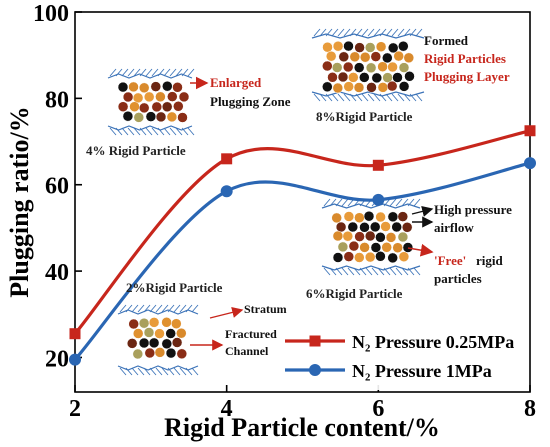  I want to click on caption-8pct: 8%Rigid Particle, so click(364, 116).